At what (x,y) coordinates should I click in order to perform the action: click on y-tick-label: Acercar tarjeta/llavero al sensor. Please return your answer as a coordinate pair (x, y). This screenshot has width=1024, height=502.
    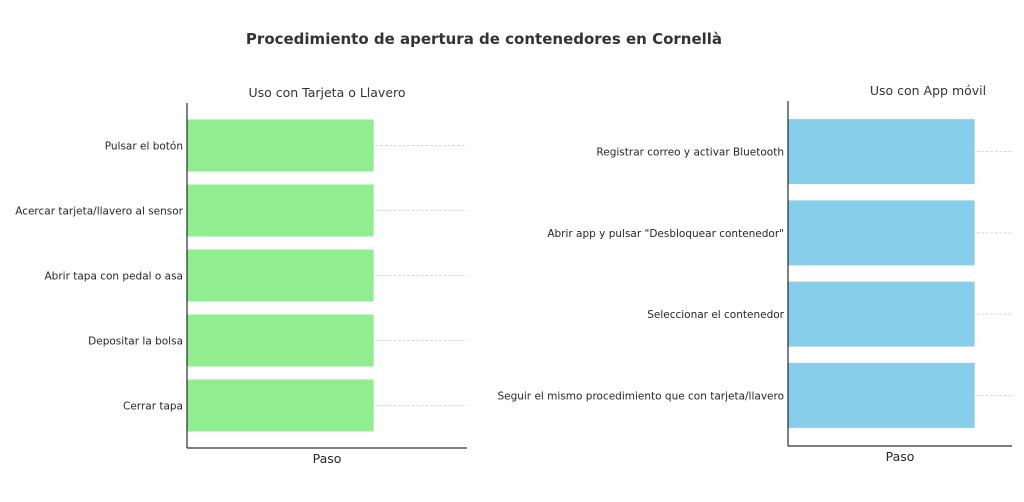
    Looking at the image, I should click on (99, 212).